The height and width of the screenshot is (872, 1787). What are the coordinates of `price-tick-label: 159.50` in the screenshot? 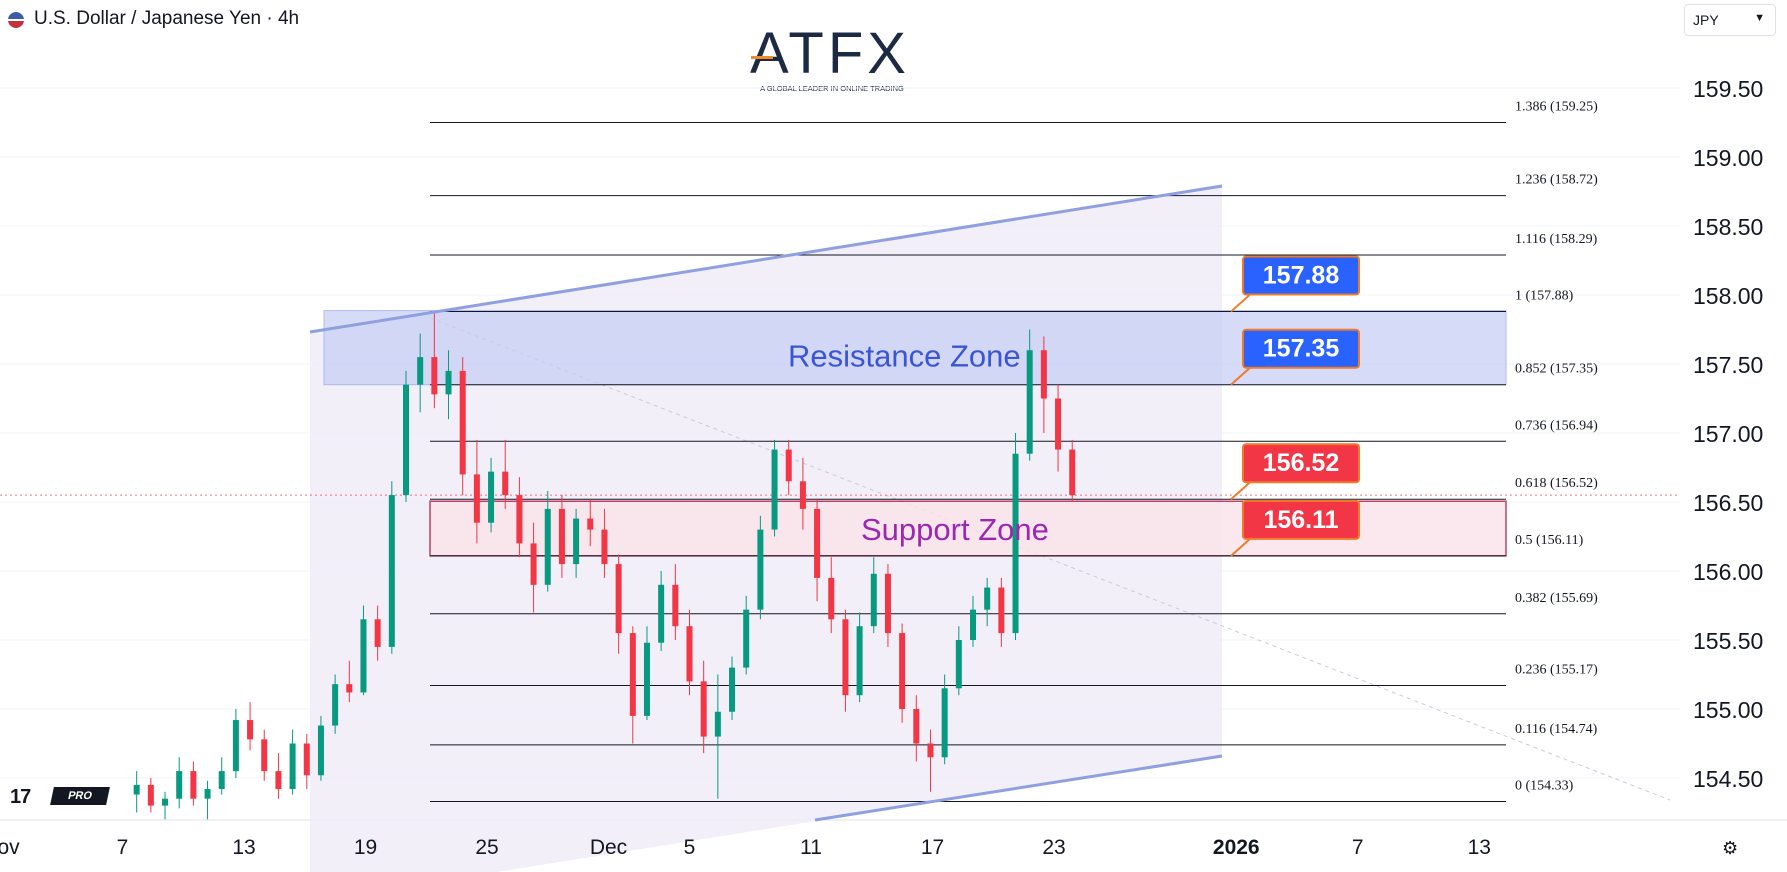 It's located at (1728, 89).